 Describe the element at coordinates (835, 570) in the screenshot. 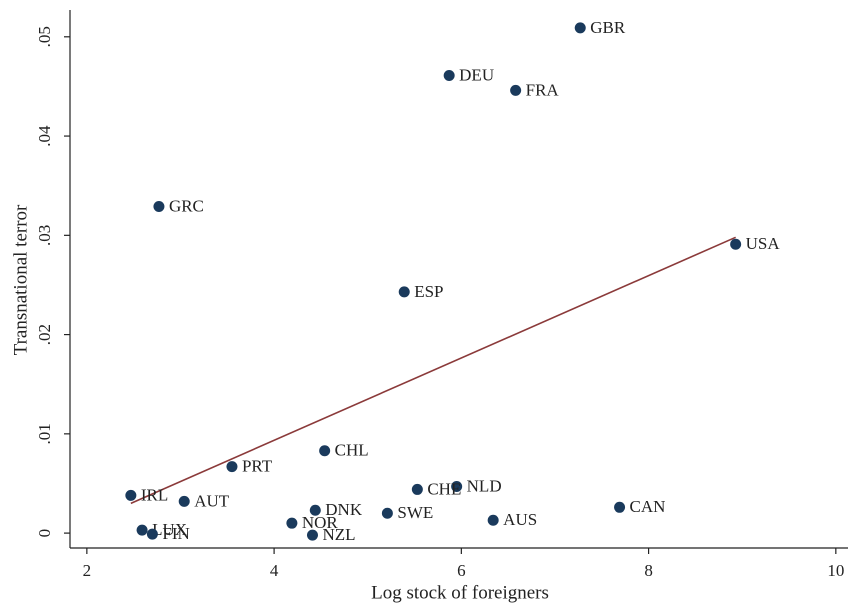

I see `x-tick-label: 10` at that location.